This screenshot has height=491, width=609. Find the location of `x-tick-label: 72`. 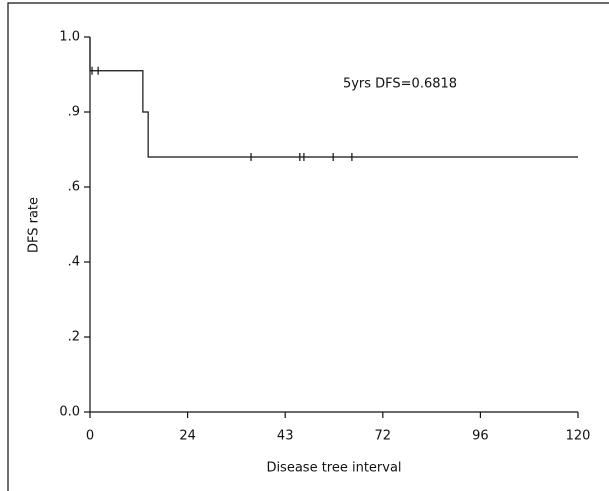

x-tick-label: 72 is located at coordinates (383, 436).